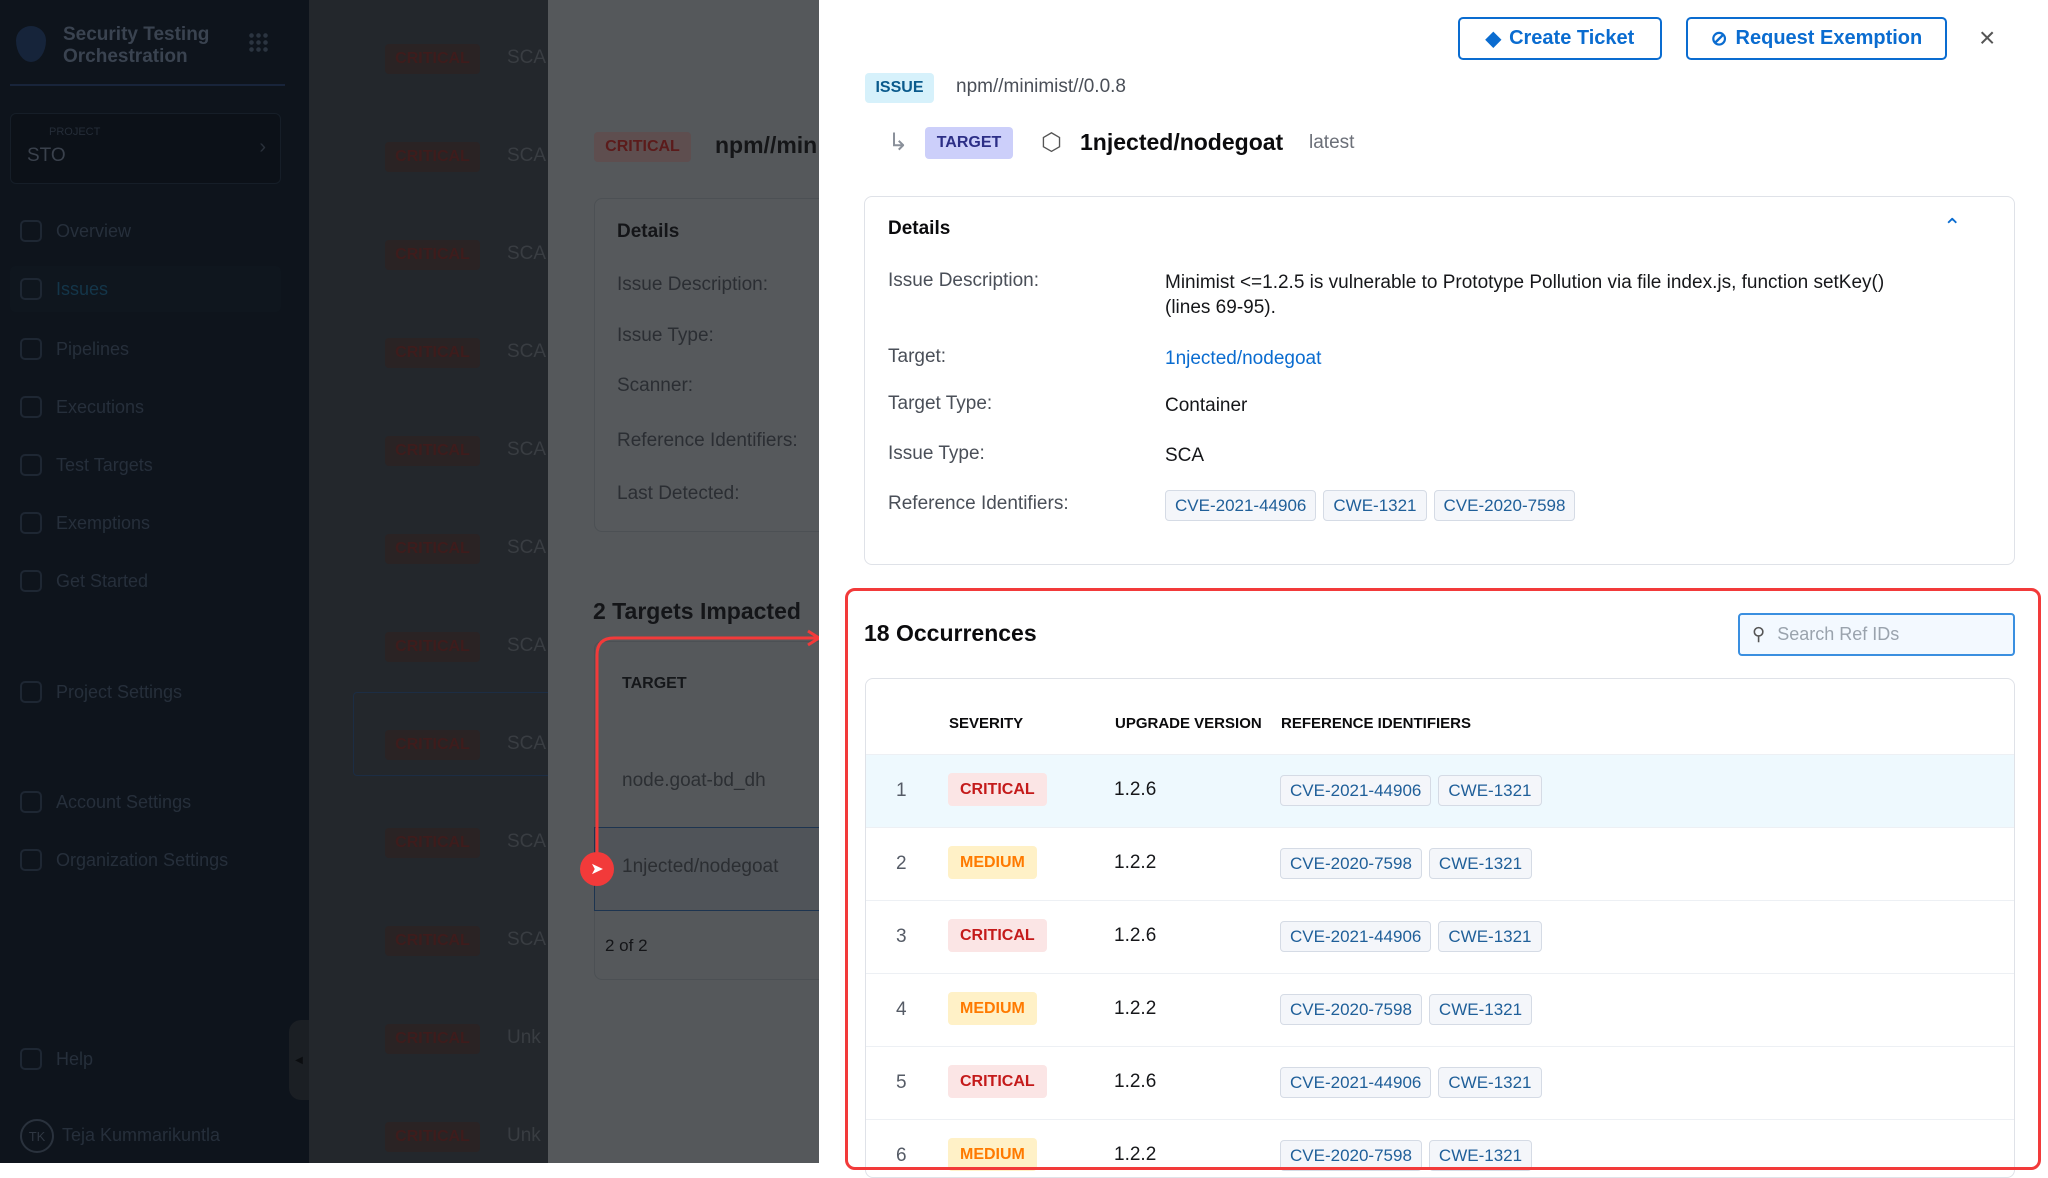 The width and height of the screenshot is (2048, 1178). I want to click on nav-label: Overview, so click(94, 230).